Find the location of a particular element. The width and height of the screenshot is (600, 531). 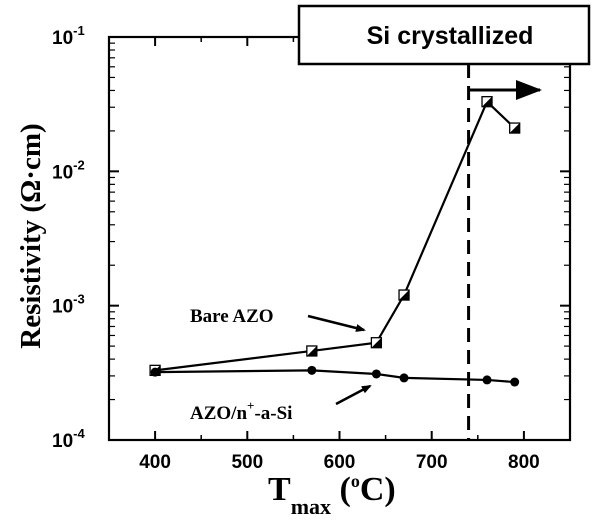

y-tick-label: 10⁻⁴ is located at coordinates (68, 439).